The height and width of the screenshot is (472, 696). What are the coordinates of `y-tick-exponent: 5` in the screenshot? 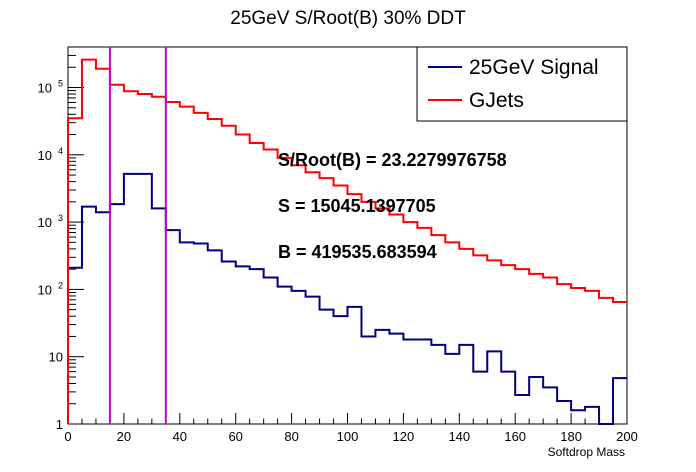 It's located at (60, 84).